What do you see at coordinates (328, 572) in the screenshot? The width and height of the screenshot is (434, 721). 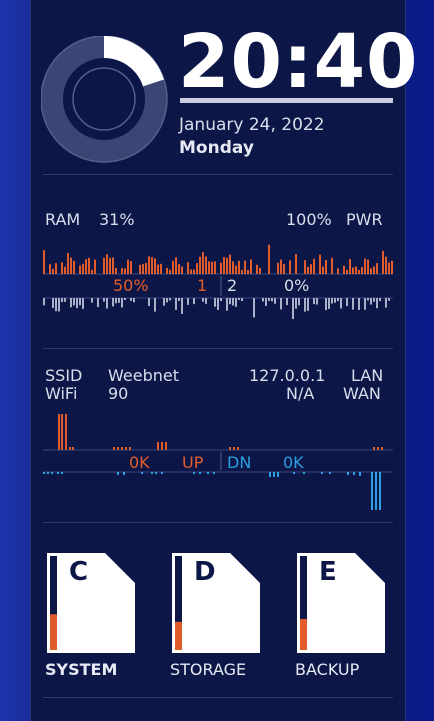 I see `drive-letter: E` at bounding box center [328, 572].